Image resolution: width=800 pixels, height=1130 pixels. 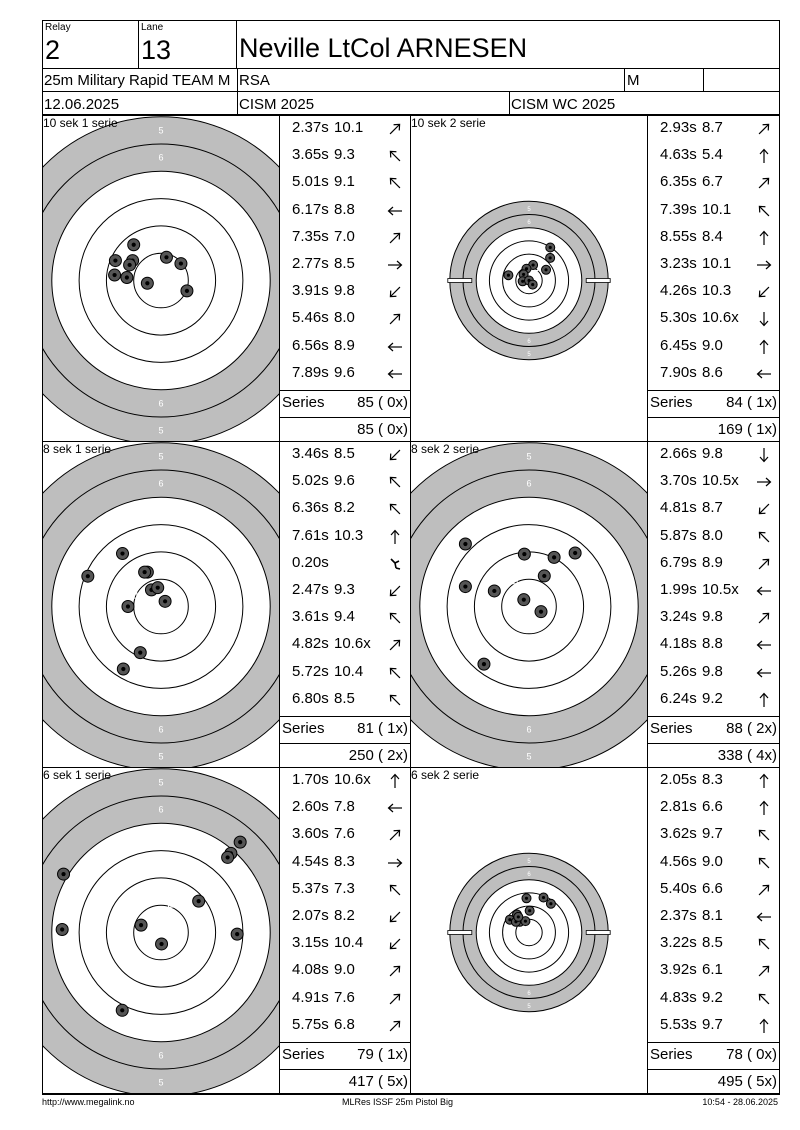 I want to click on shot-time: 2.05s, so click(x=678, y=779).